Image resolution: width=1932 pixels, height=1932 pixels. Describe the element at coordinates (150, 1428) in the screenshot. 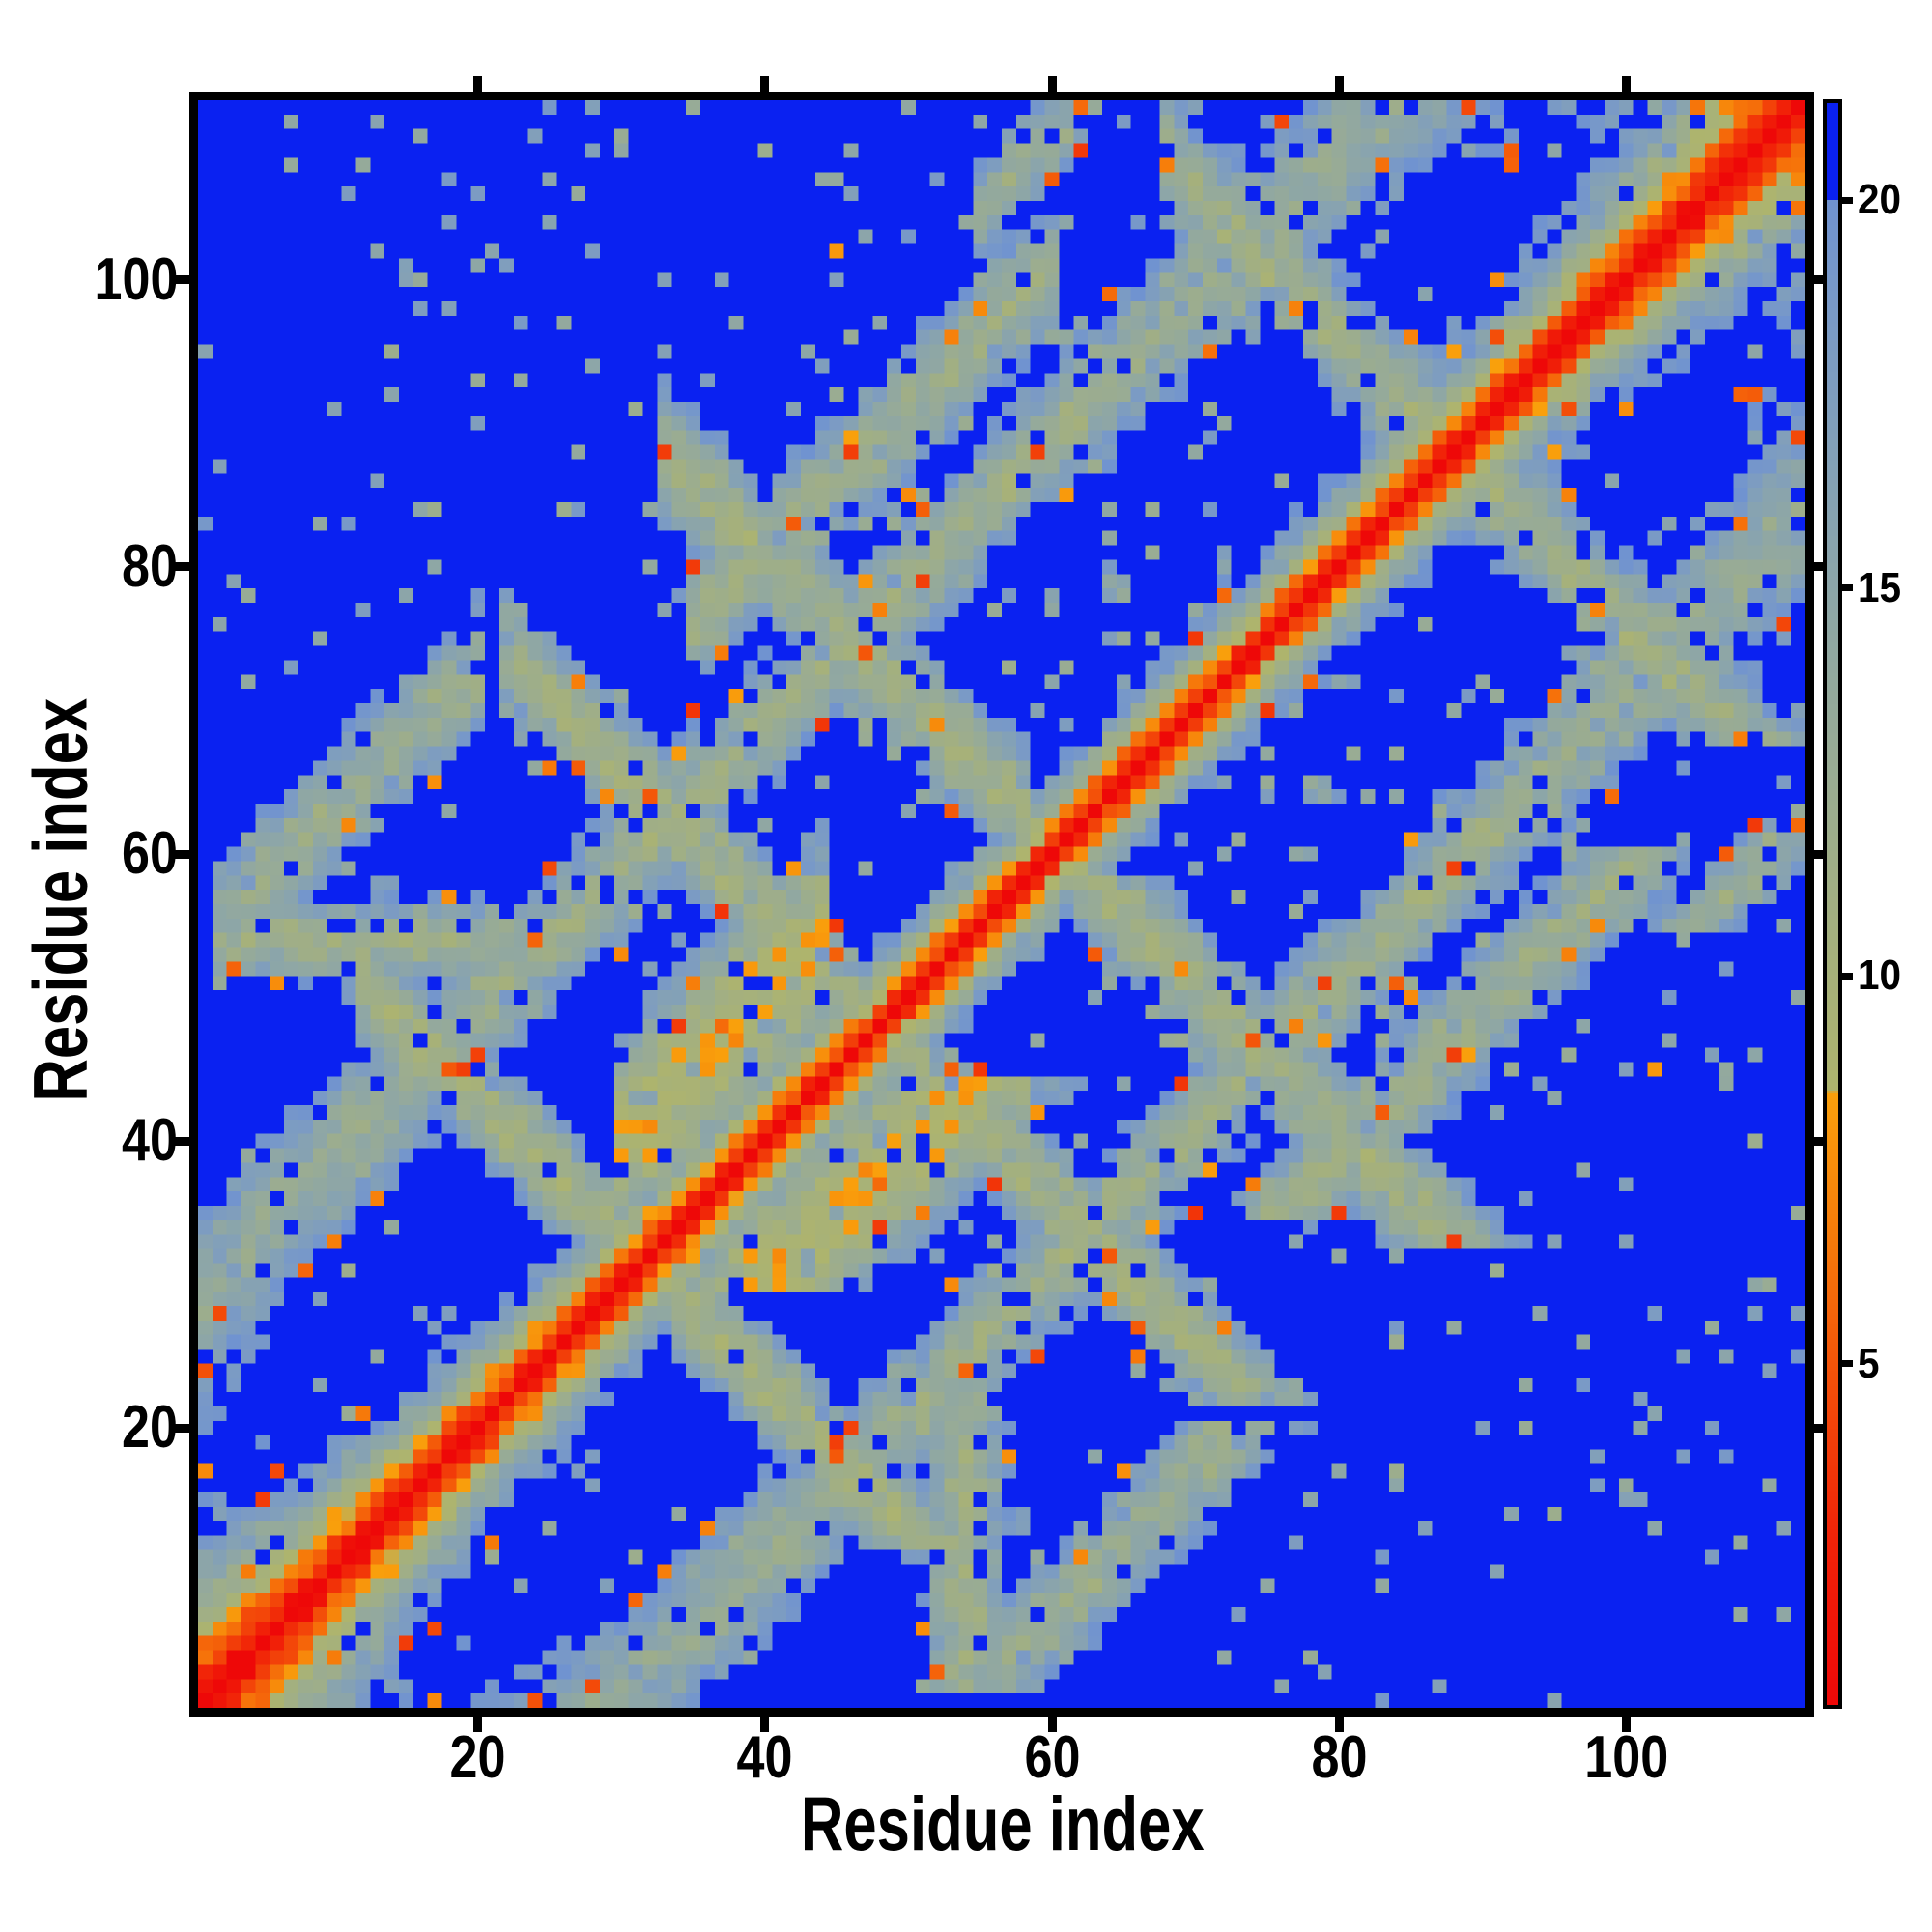

I see `y-tick-label: 20` at that location.